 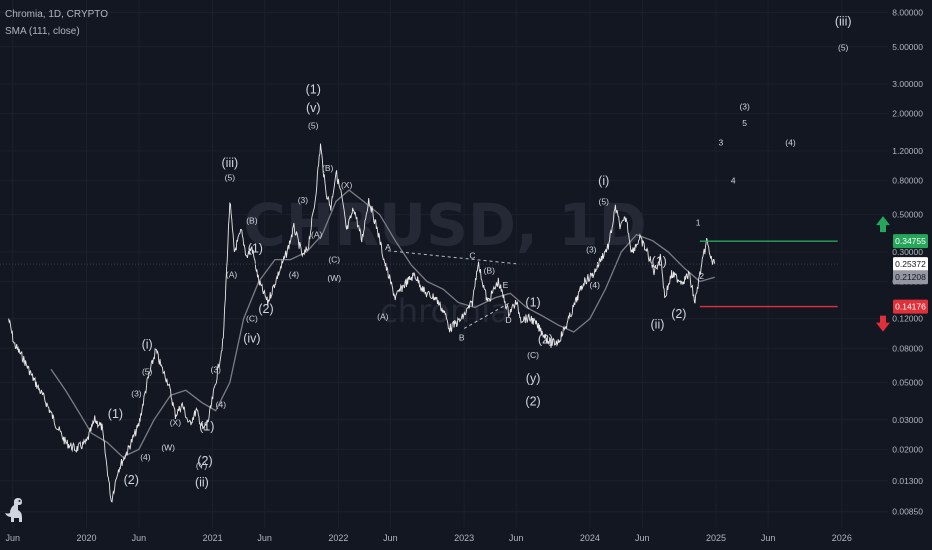 I want to click on x-tick-label: 2021, so click(x=213, y=538).